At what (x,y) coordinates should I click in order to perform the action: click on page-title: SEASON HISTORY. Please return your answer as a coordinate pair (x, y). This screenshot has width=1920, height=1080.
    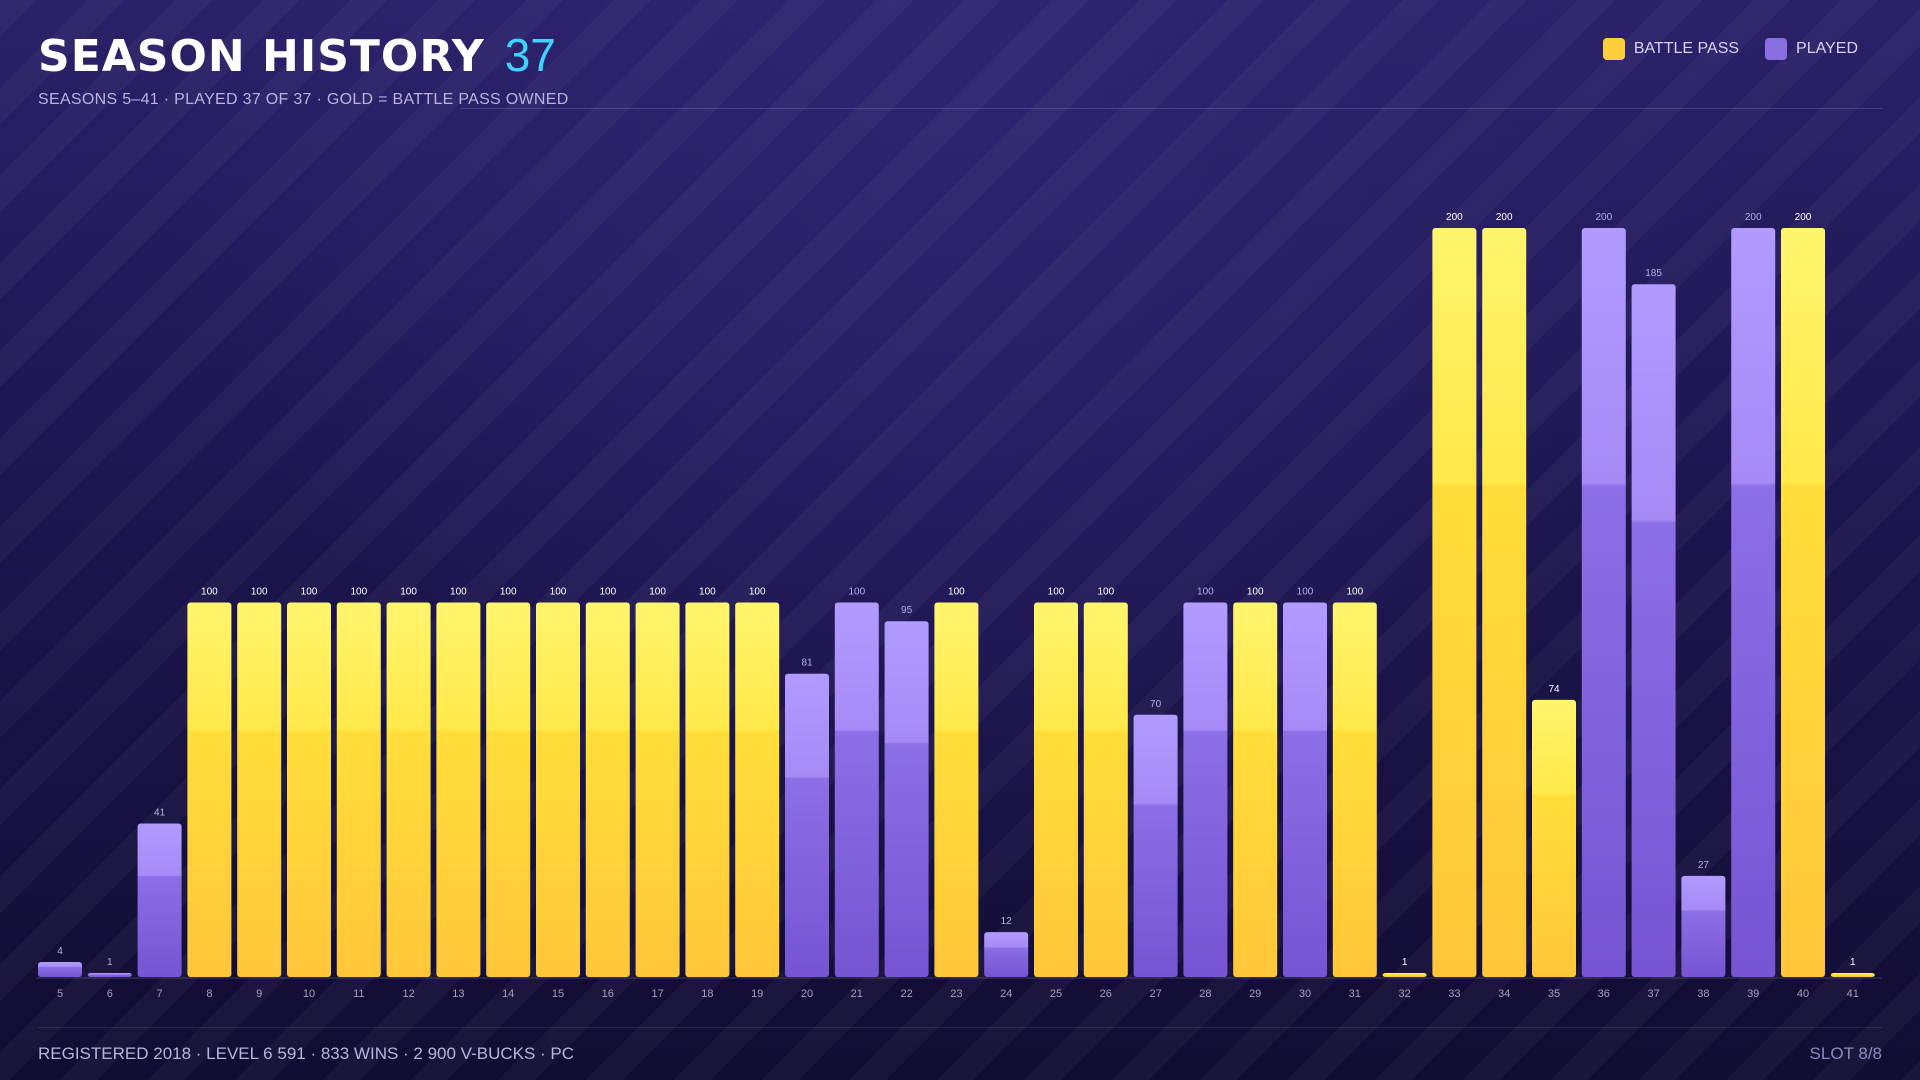
    Looking at the image, I should click on (261, 56).